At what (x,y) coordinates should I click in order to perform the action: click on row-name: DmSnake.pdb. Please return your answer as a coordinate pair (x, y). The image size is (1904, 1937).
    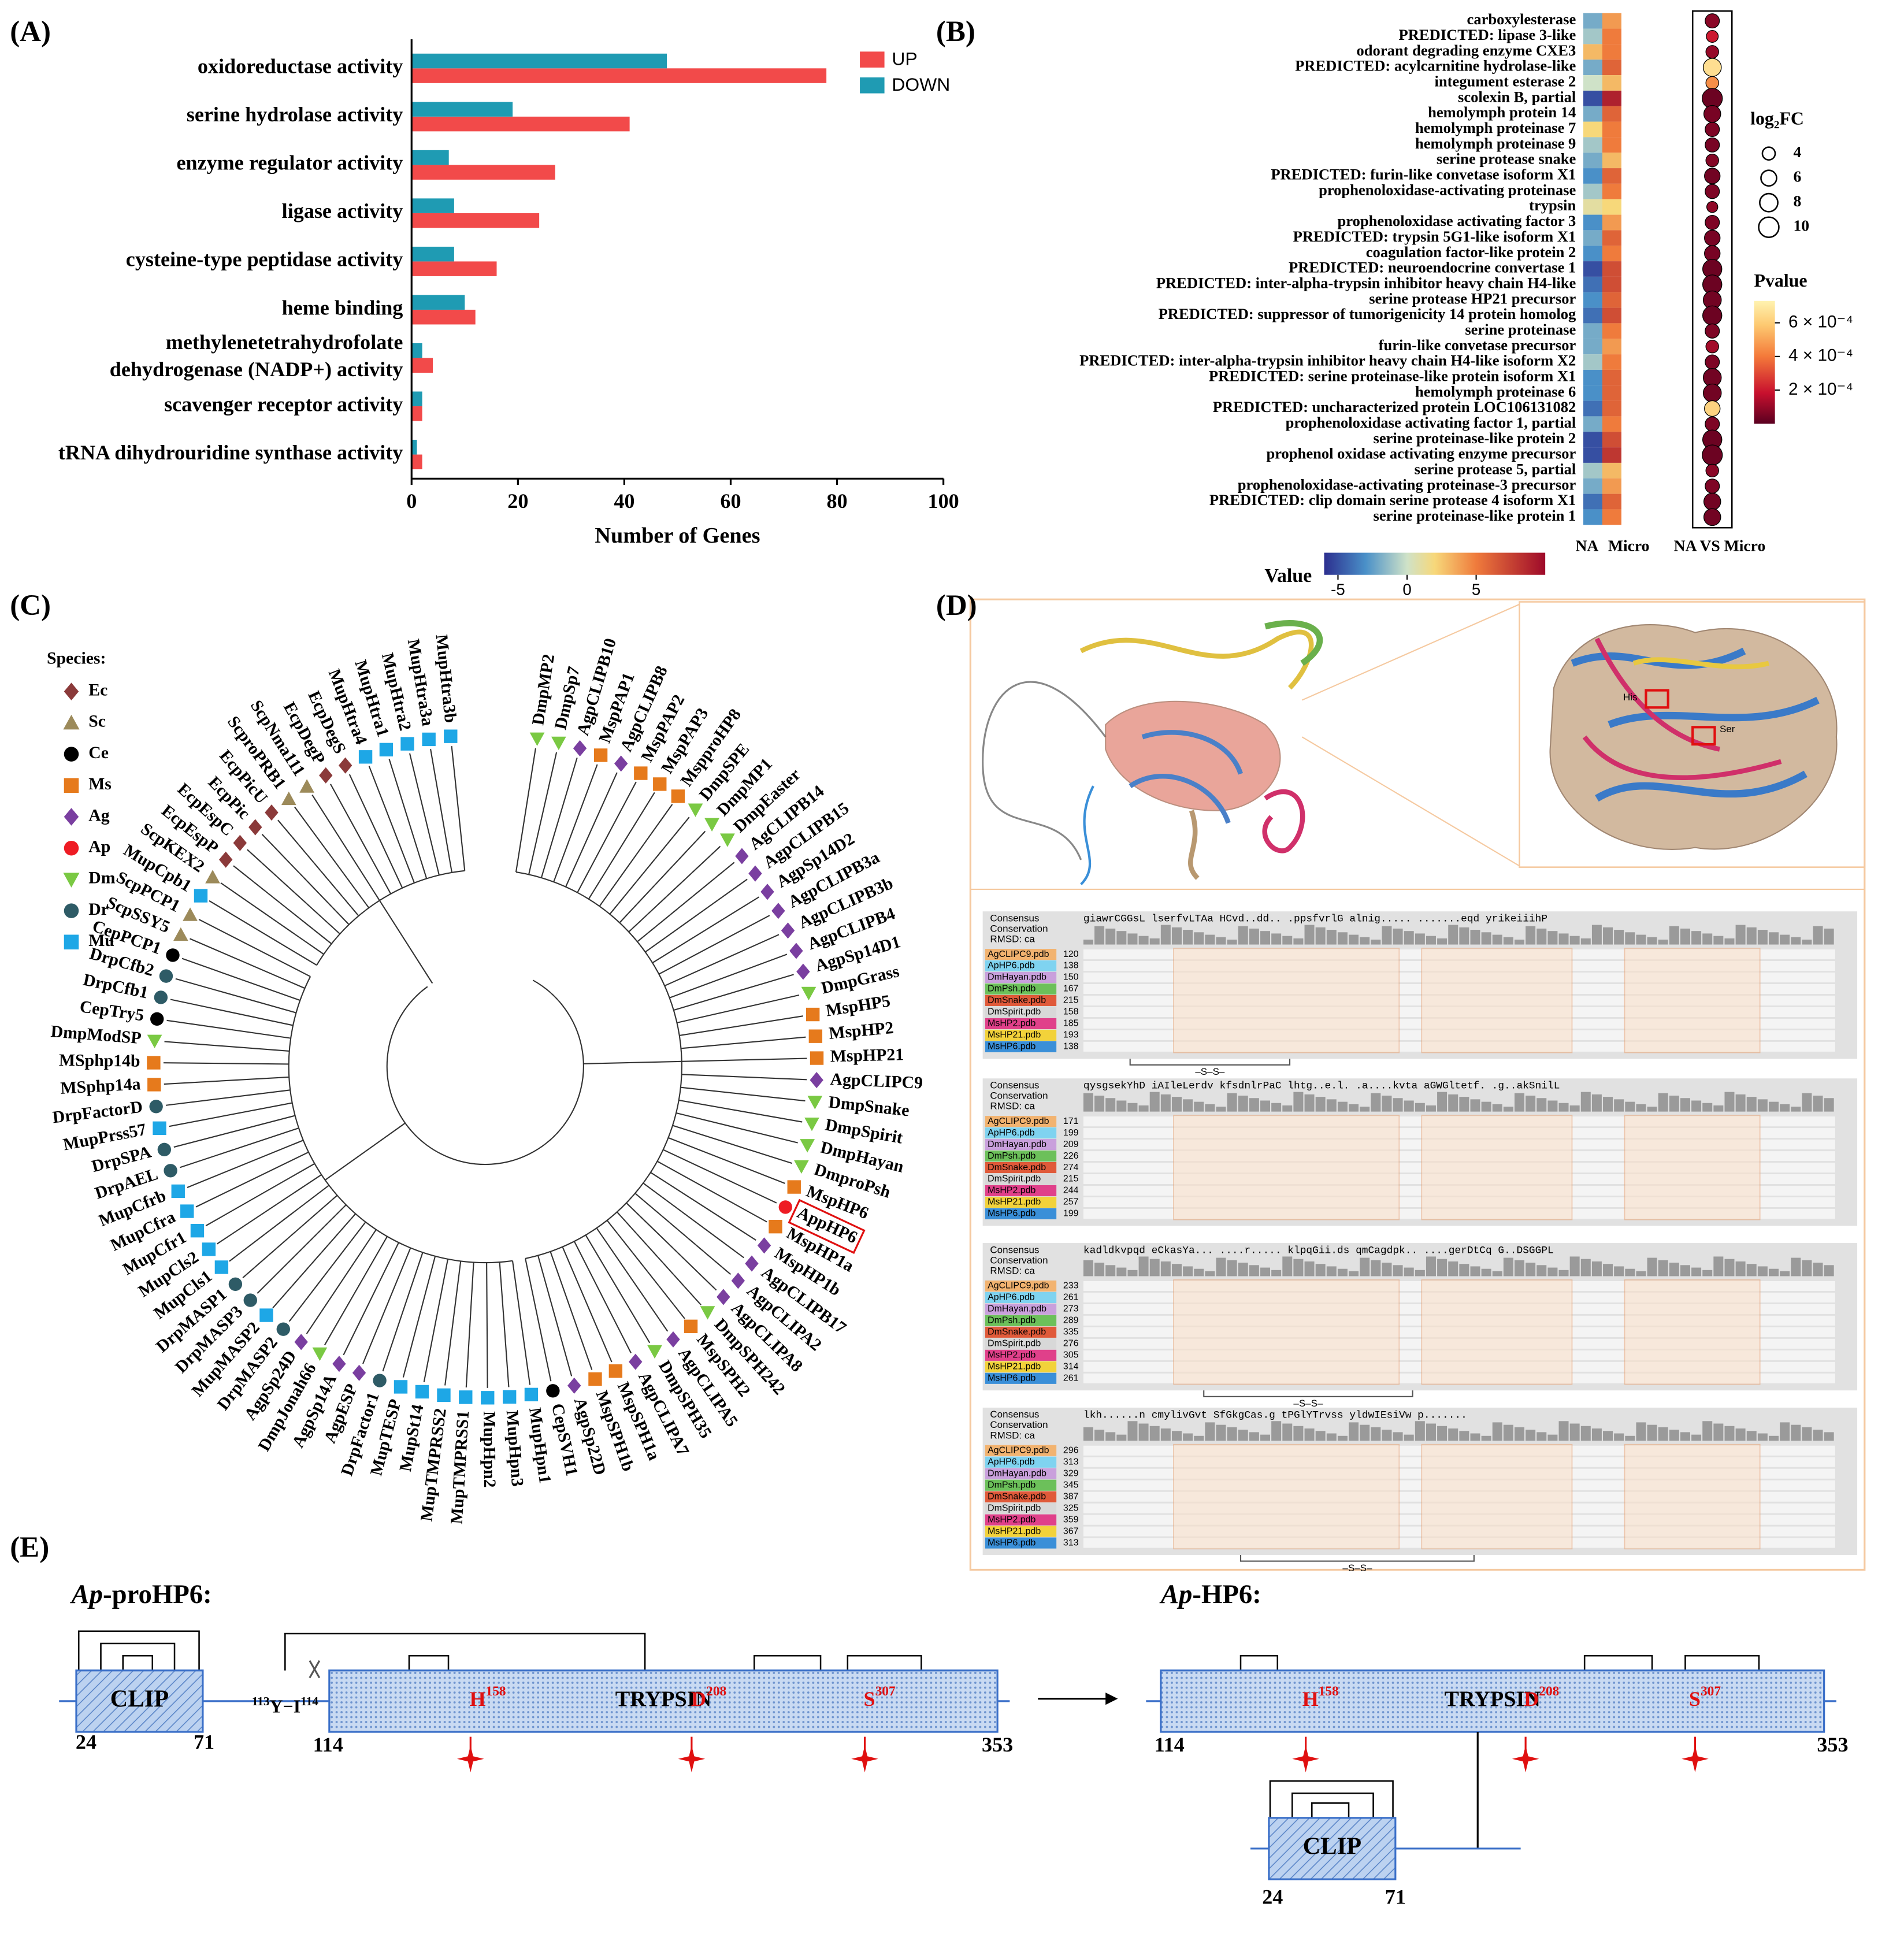
    Looking at the image, I should click on (1017, 1167).